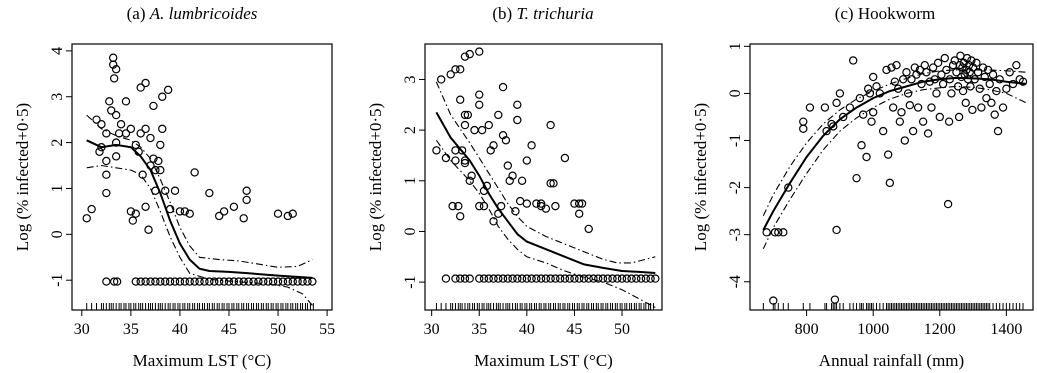 The image size is (1037, 373). I want to click on x-tick-label: 55, so click(327, 329).